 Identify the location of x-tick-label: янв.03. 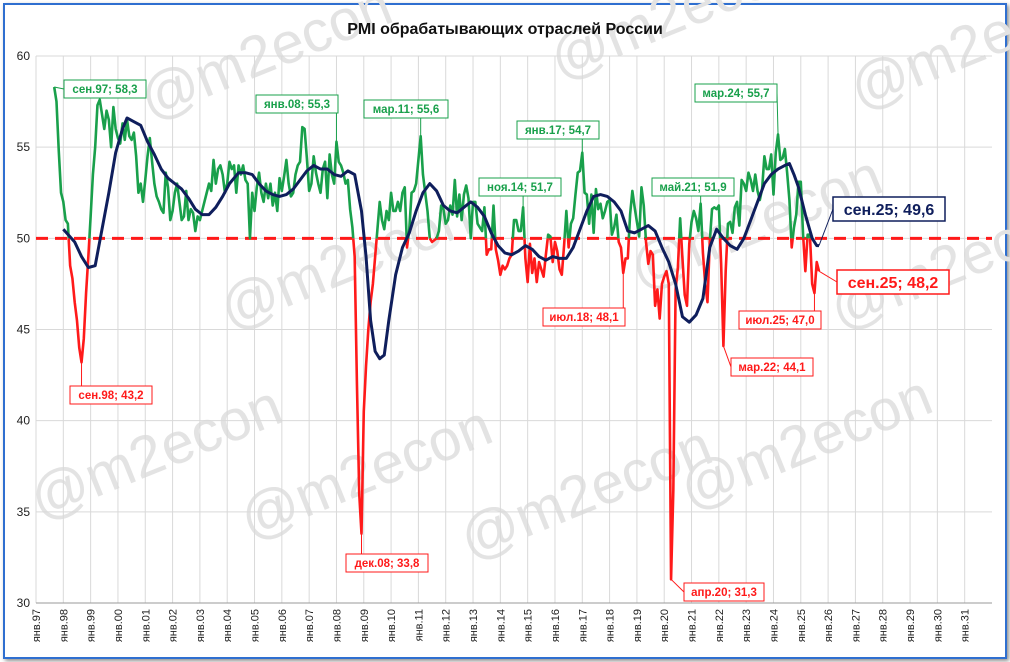
(201, 625).